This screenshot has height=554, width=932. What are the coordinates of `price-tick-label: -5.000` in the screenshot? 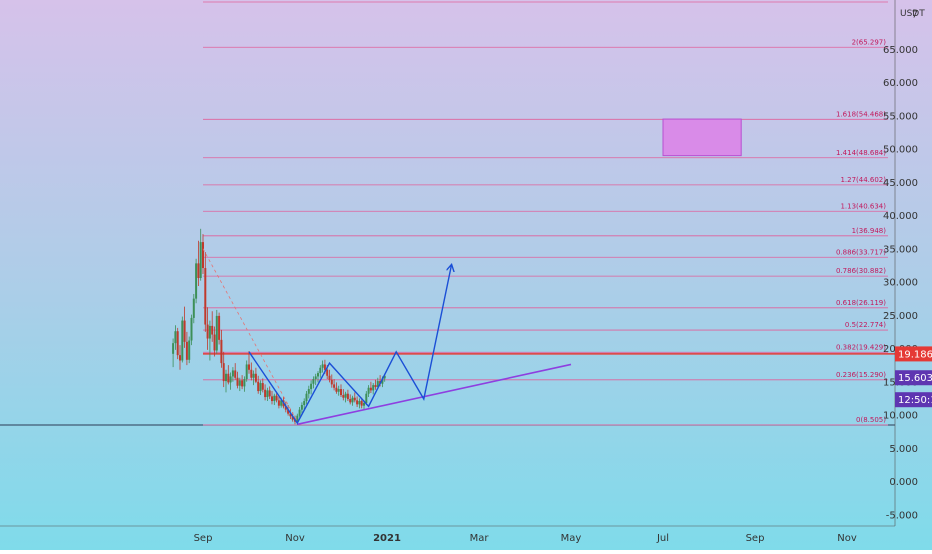 It's located at (902, 515).